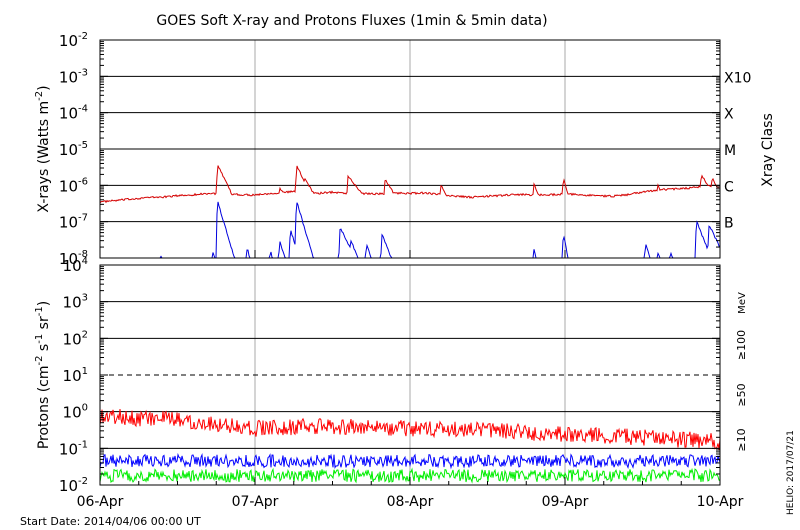  Describe the element at coordinates (73, 76) in the screenshot. I see `xray-y-tick-label: 10⁻³` at that location.